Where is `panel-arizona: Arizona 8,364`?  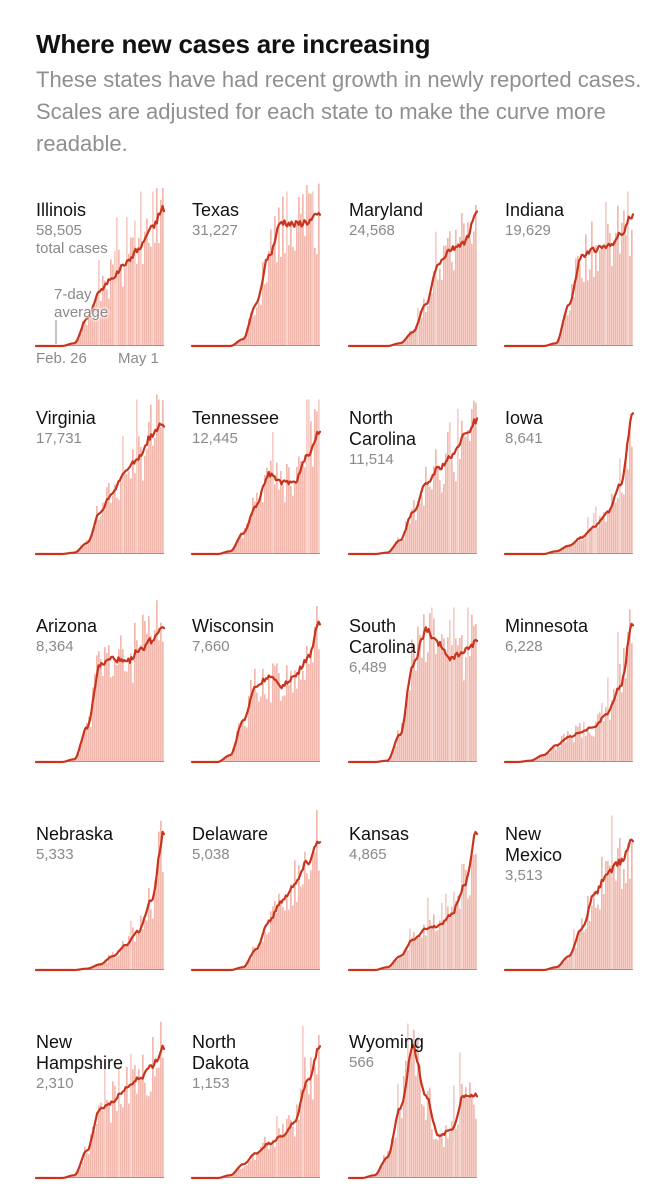
panel-arizona: Arizona 8,364 is located at coordinates (107, 682).